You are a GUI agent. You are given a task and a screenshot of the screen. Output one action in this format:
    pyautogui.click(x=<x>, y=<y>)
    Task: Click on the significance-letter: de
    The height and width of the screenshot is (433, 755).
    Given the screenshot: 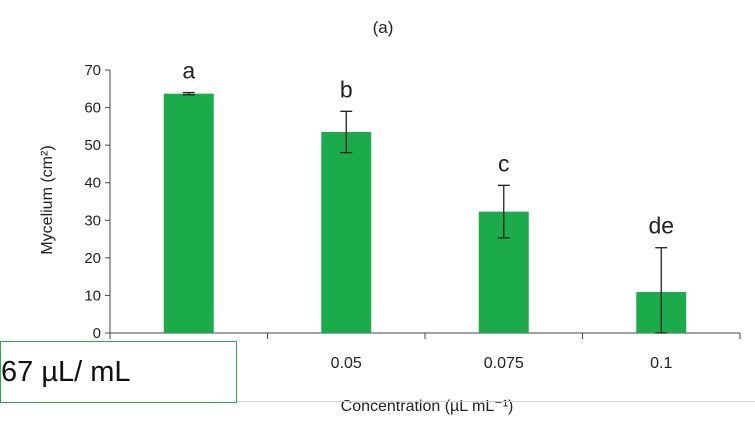 What is the action you would take?
    pyautogui.click(x=661, y=226)
    